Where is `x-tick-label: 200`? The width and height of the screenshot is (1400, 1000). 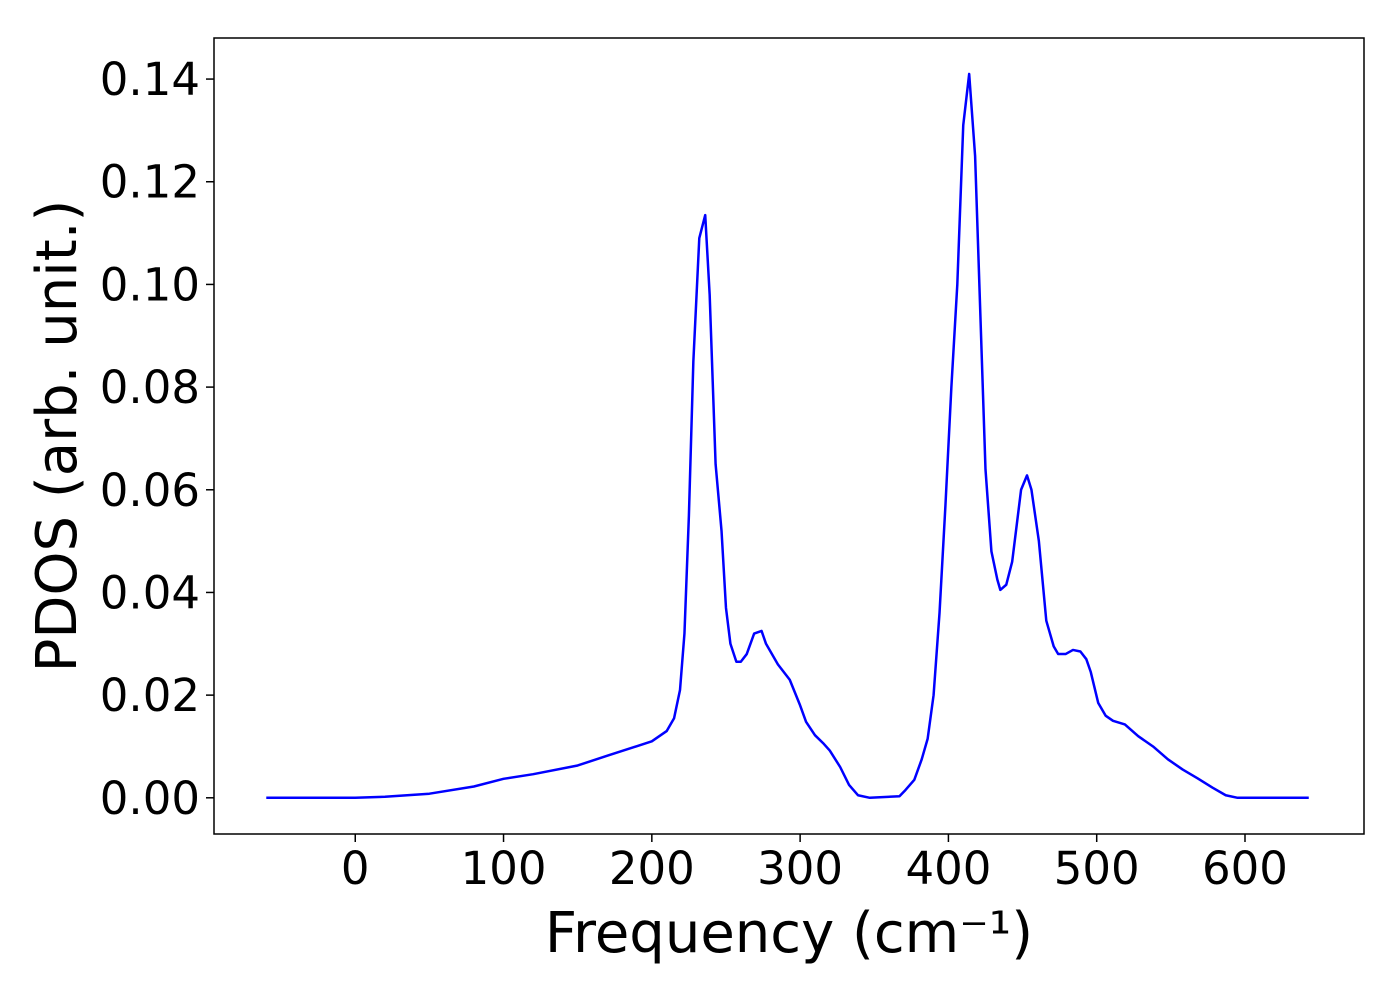
x-tick-label: 200 is located at coordinates (652, 868).